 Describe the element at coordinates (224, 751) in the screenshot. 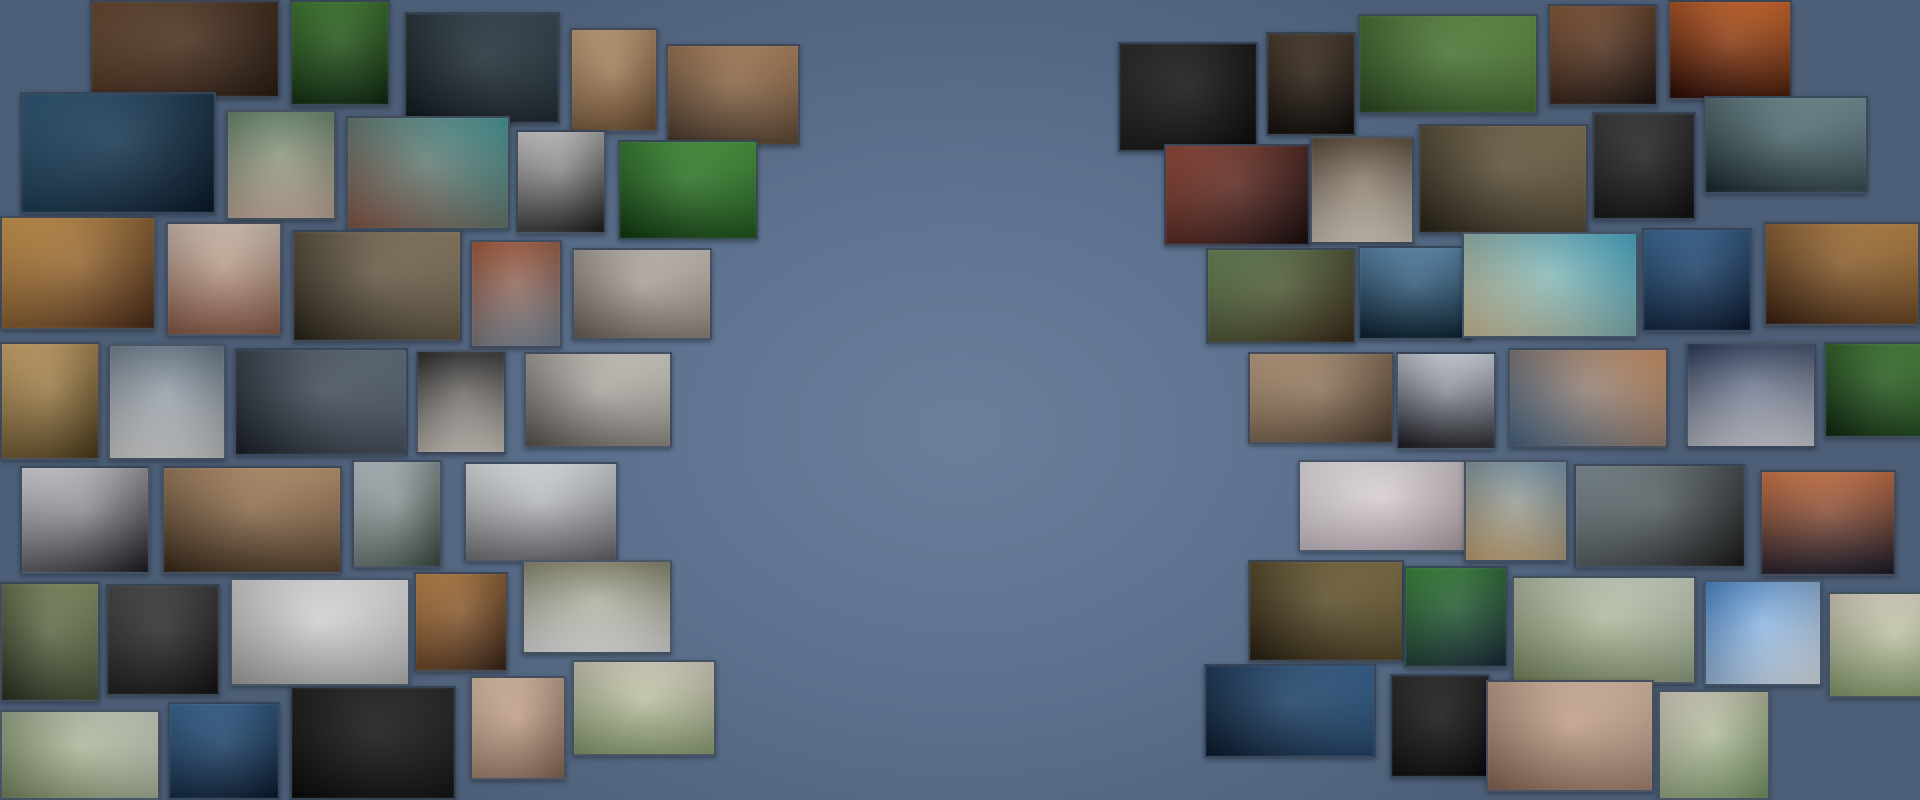

I see `left-tile-blue-parrot` at that location.